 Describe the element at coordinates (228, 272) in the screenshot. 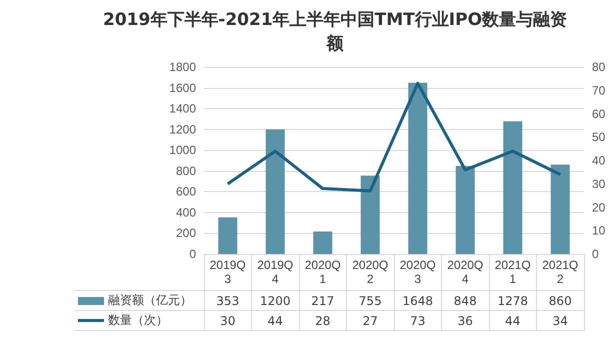

I see `x-tick-label: 2019Q3` at that location.